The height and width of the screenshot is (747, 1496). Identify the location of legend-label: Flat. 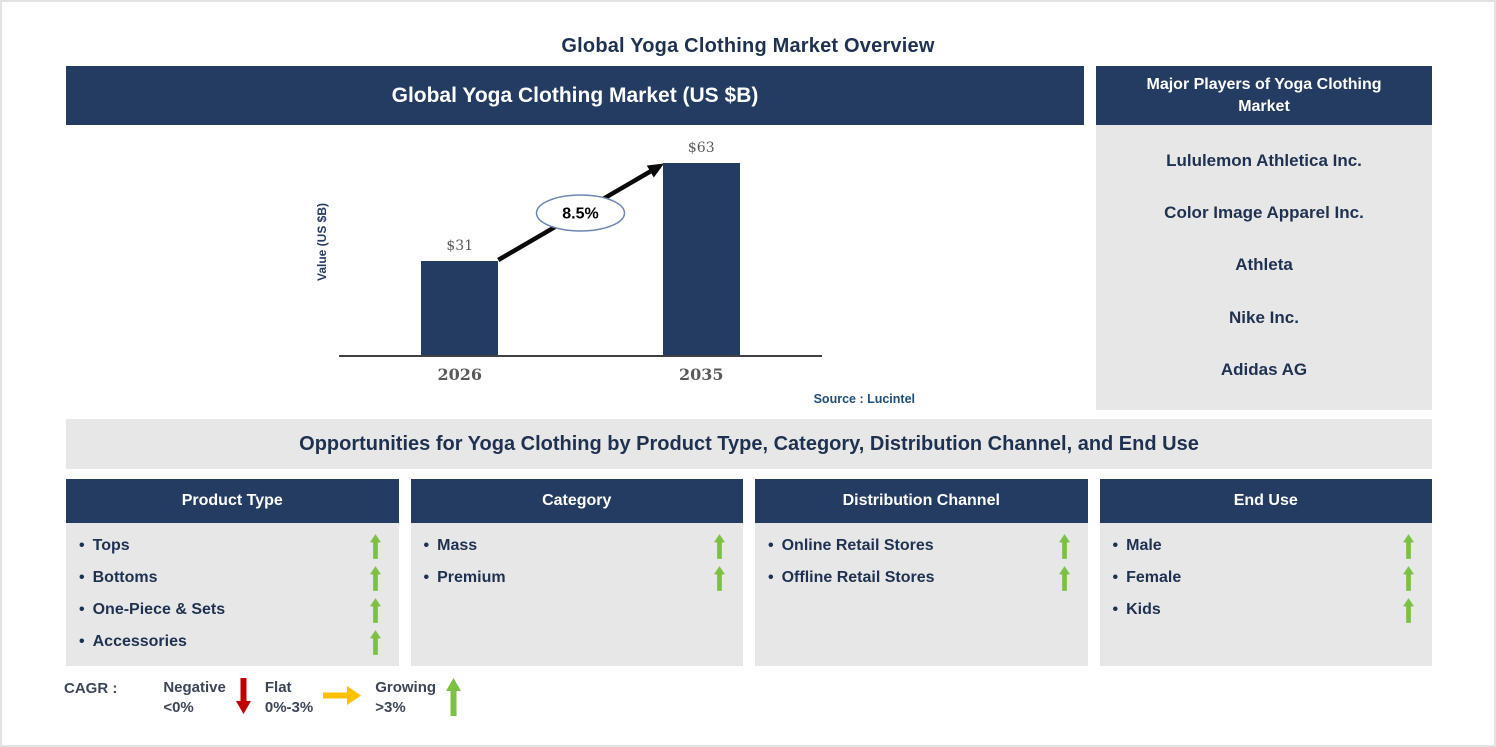
(278, 687).